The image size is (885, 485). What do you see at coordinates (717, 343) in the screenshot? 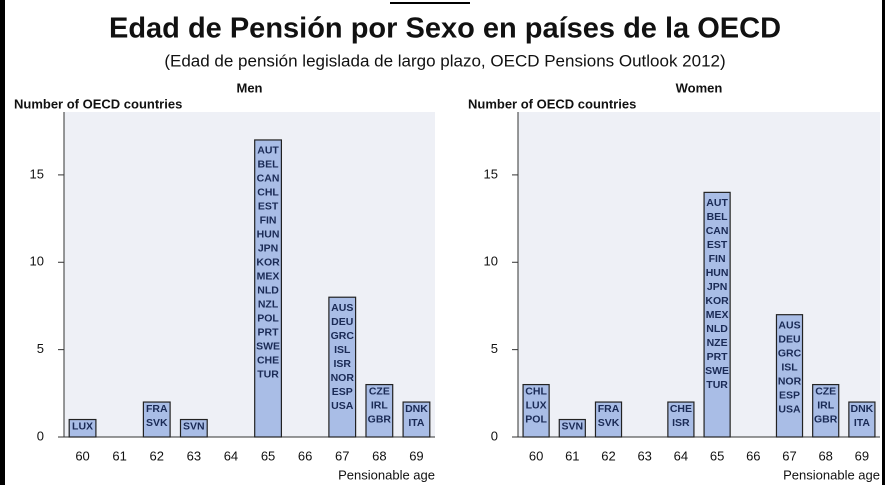
I see `country-label: NZE` at bounding box center [717, 343].